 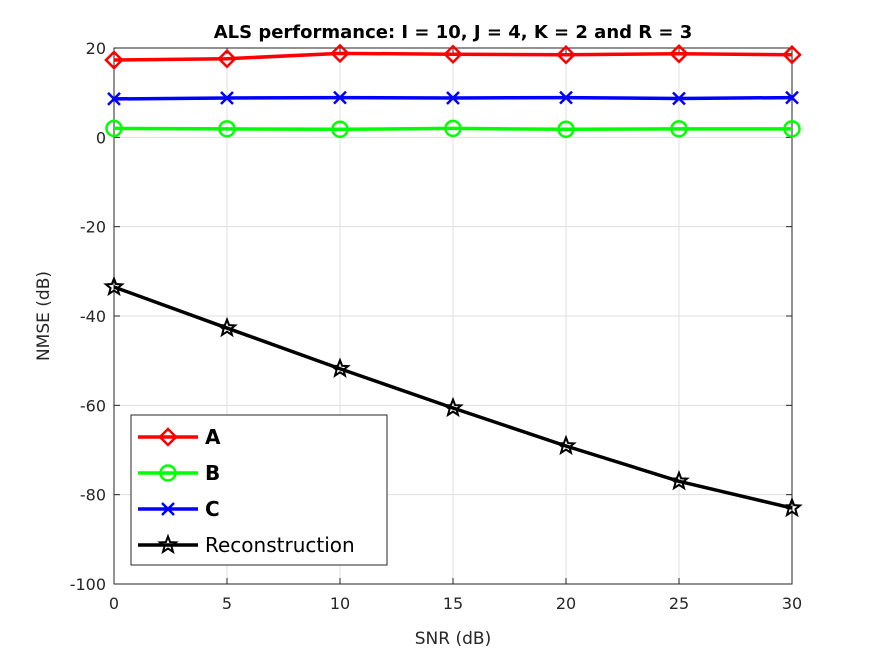 What do you see at coordinates (93, 405) in the screenshot?
I see `y-tick-label: -60` at bounding box center [93, 405].